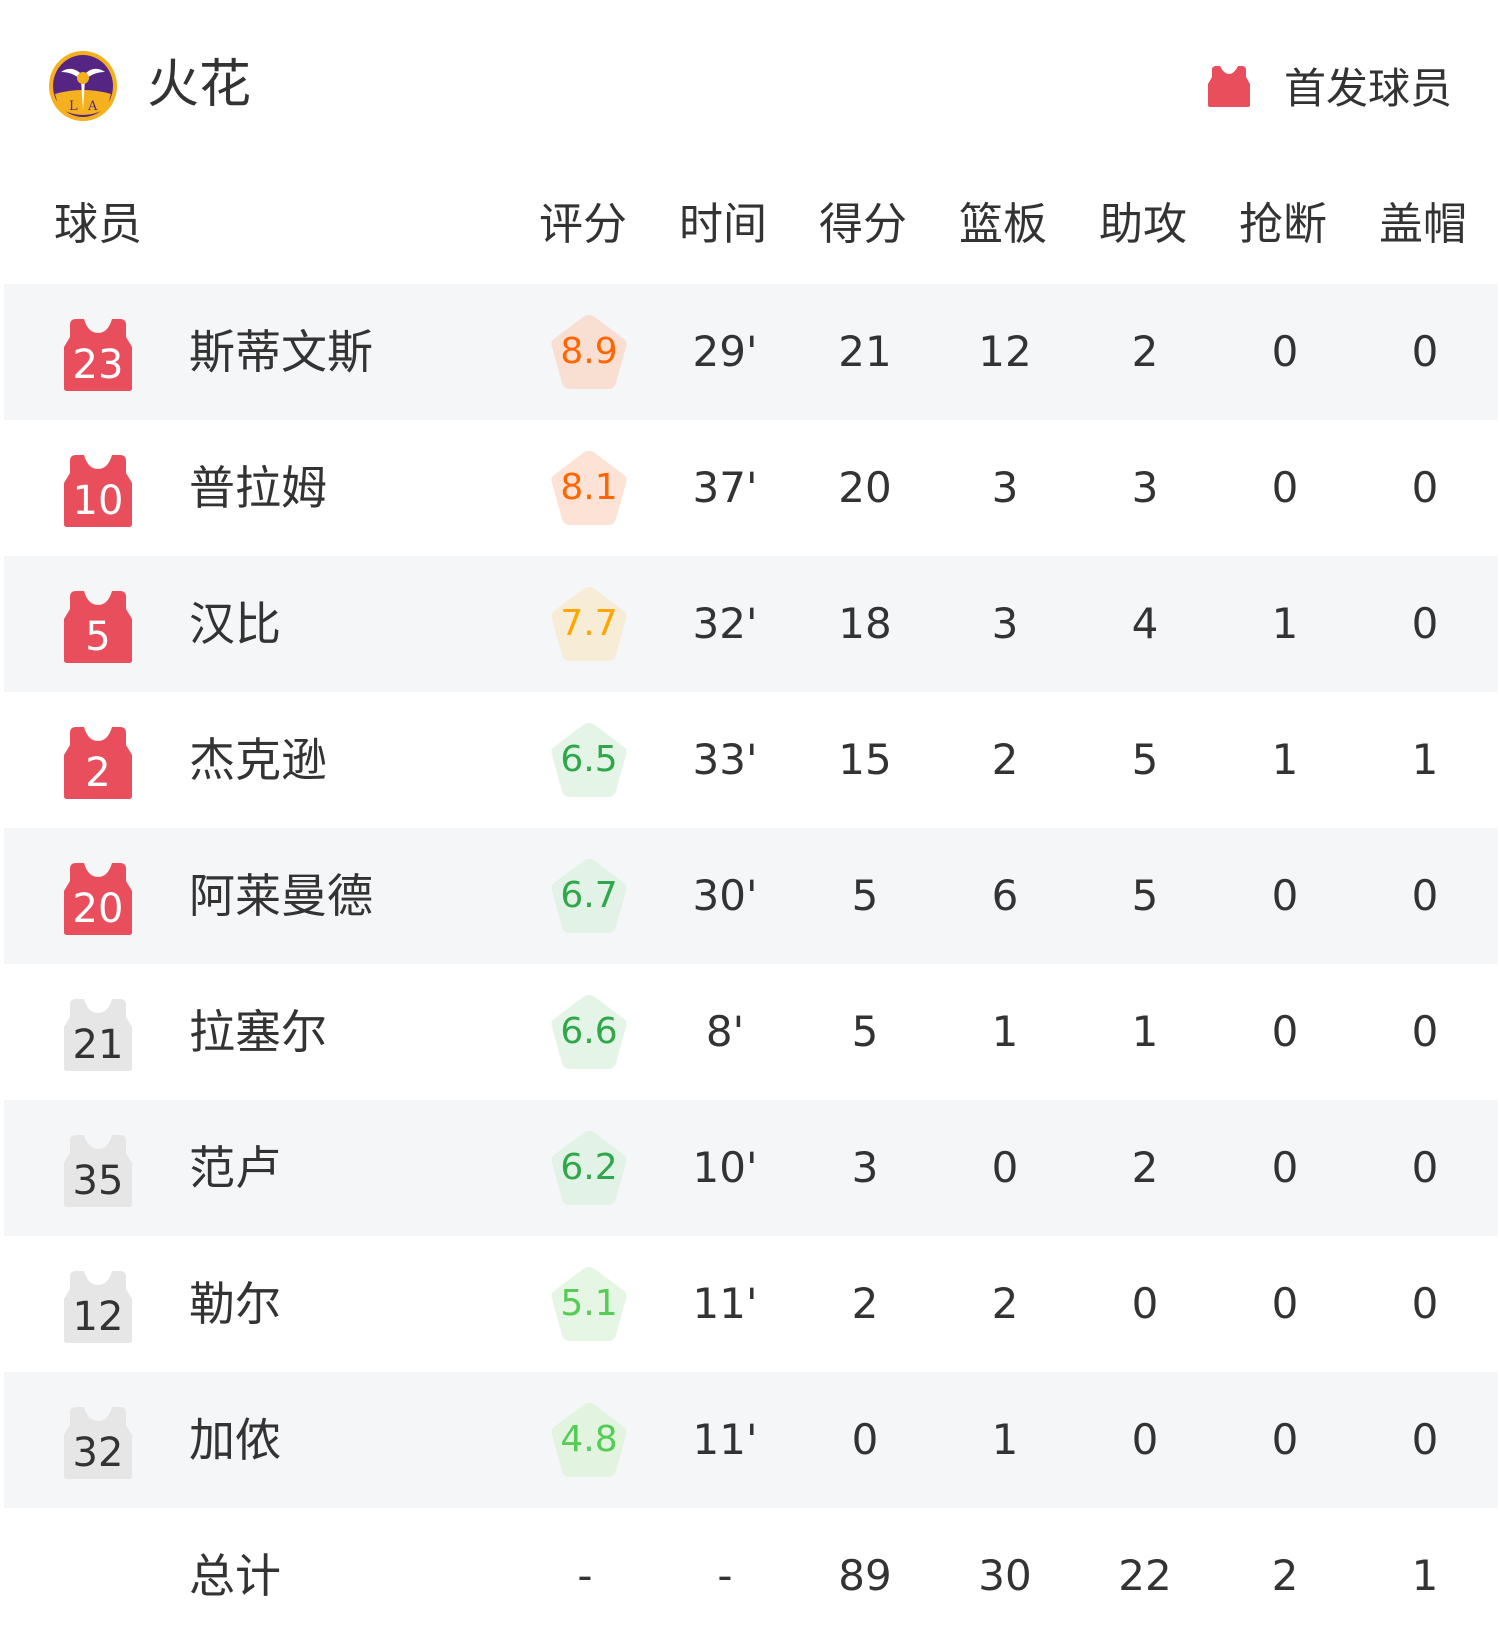 The image size is (1500, 1648). Describe the element at coordinates (725, 623) in the screenshot. I see `stat-time: 32'` at that location.